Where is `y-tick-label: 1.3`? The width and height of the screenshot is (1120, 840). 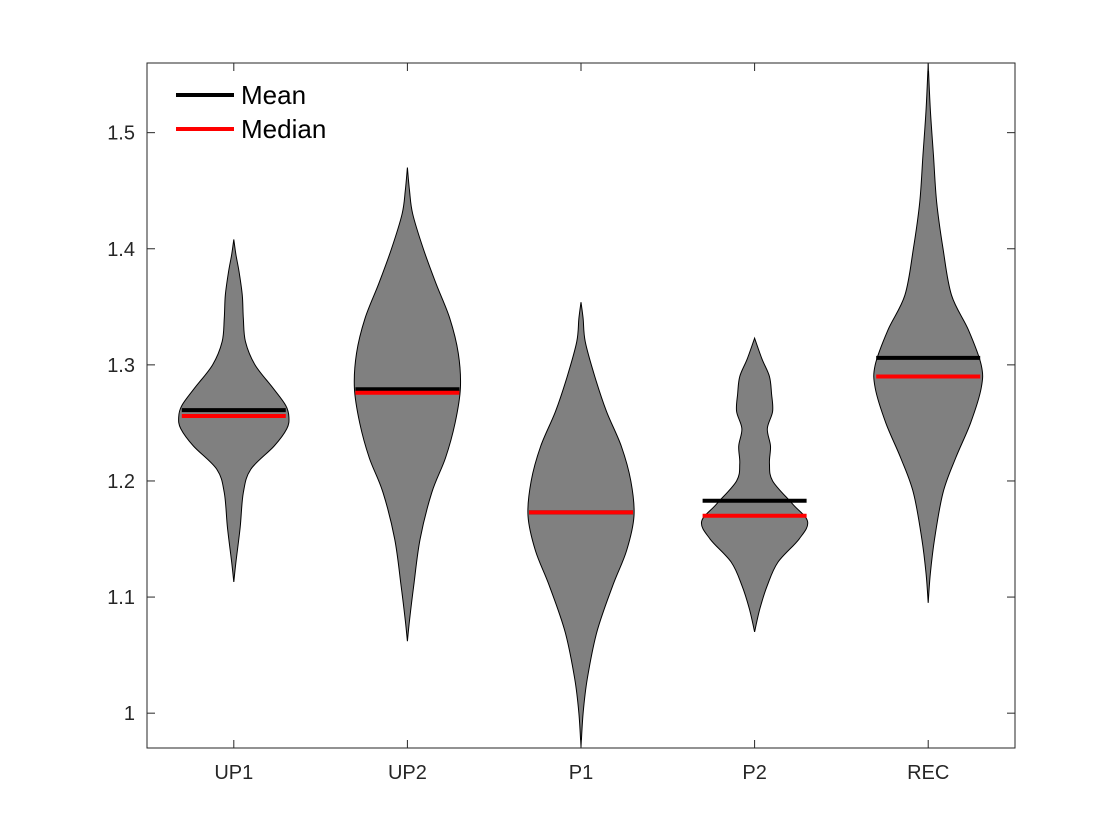
y-tick-label: 1.3 is located at coordinates (121, 366).